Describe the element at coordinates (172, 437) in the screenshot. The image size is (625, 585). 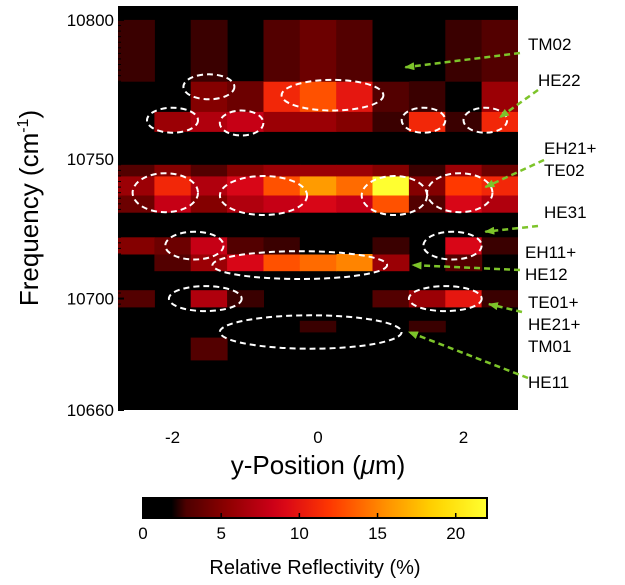
I see `x-tick-label: -2` at that location.